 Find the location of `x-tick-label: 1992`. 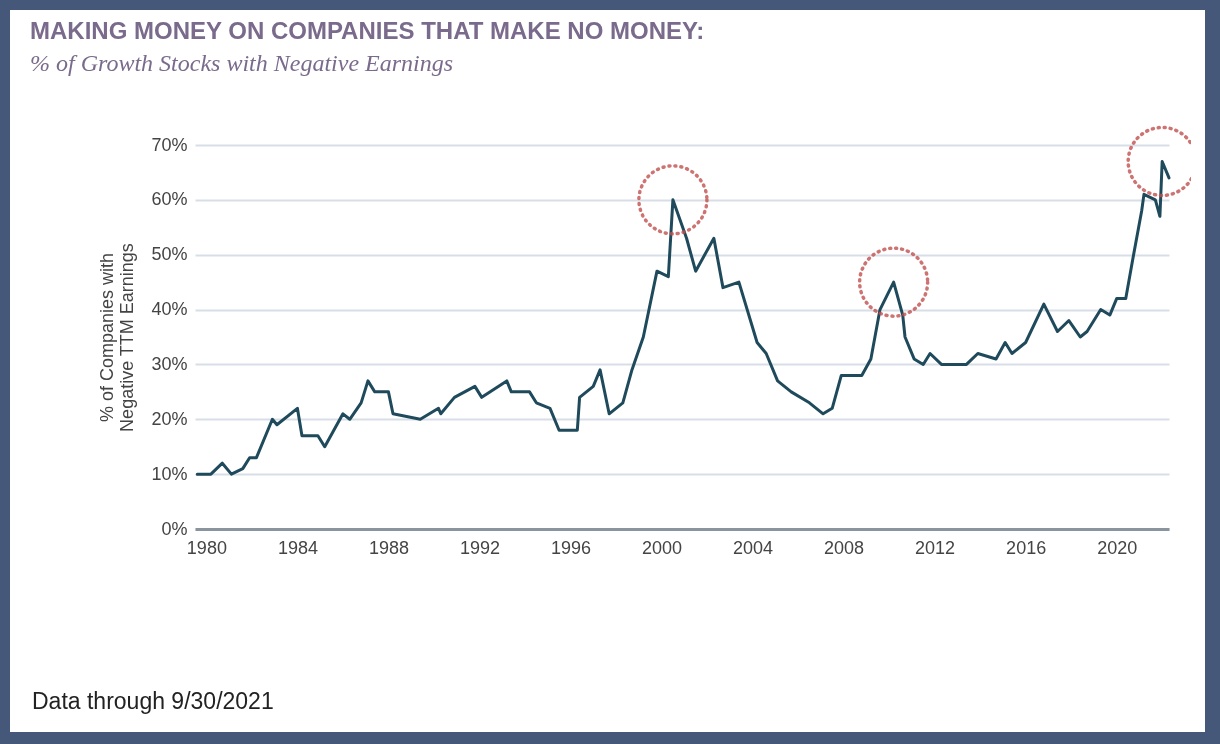

x-tick-label: 1992 is located at coordinates (479, 547).